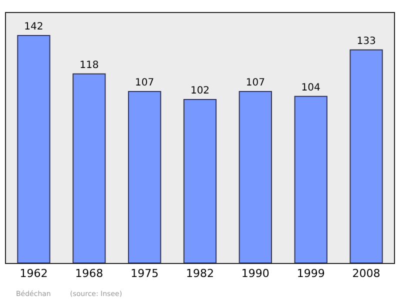 The width and height of the screenshot is (400, 299). What do you see at coordinates (310, 88) in the screenshot?
I see `data-label: 104` at bounding box center [310, 88].